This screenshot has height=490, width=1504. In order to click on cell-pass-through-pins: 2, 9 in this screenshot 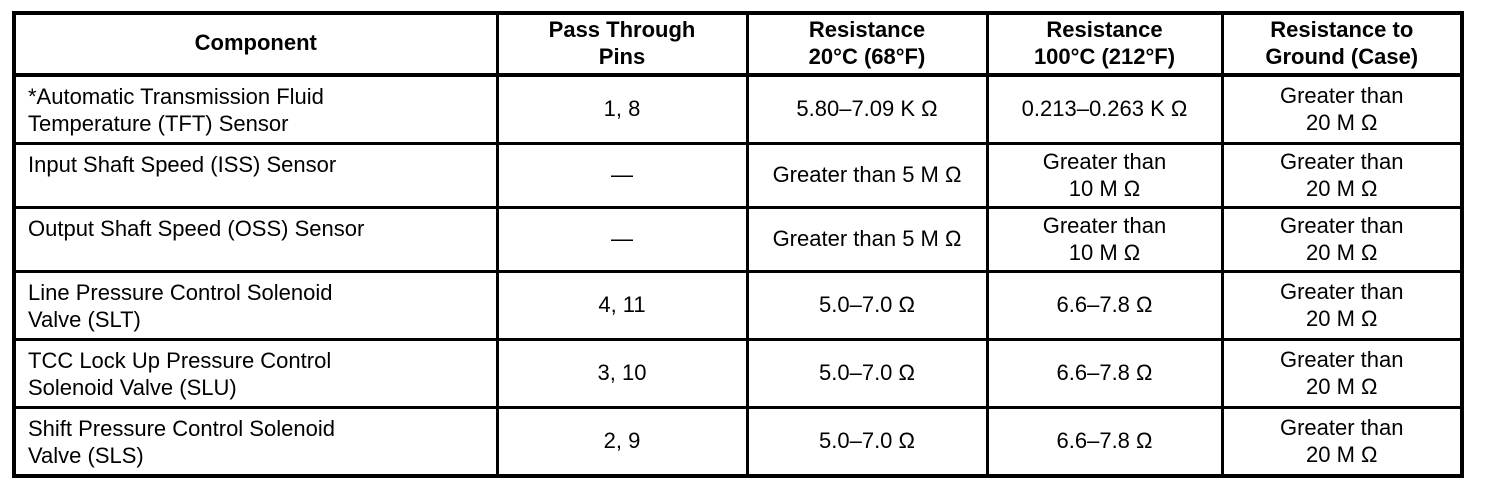, I will do `click(622, 441)`.